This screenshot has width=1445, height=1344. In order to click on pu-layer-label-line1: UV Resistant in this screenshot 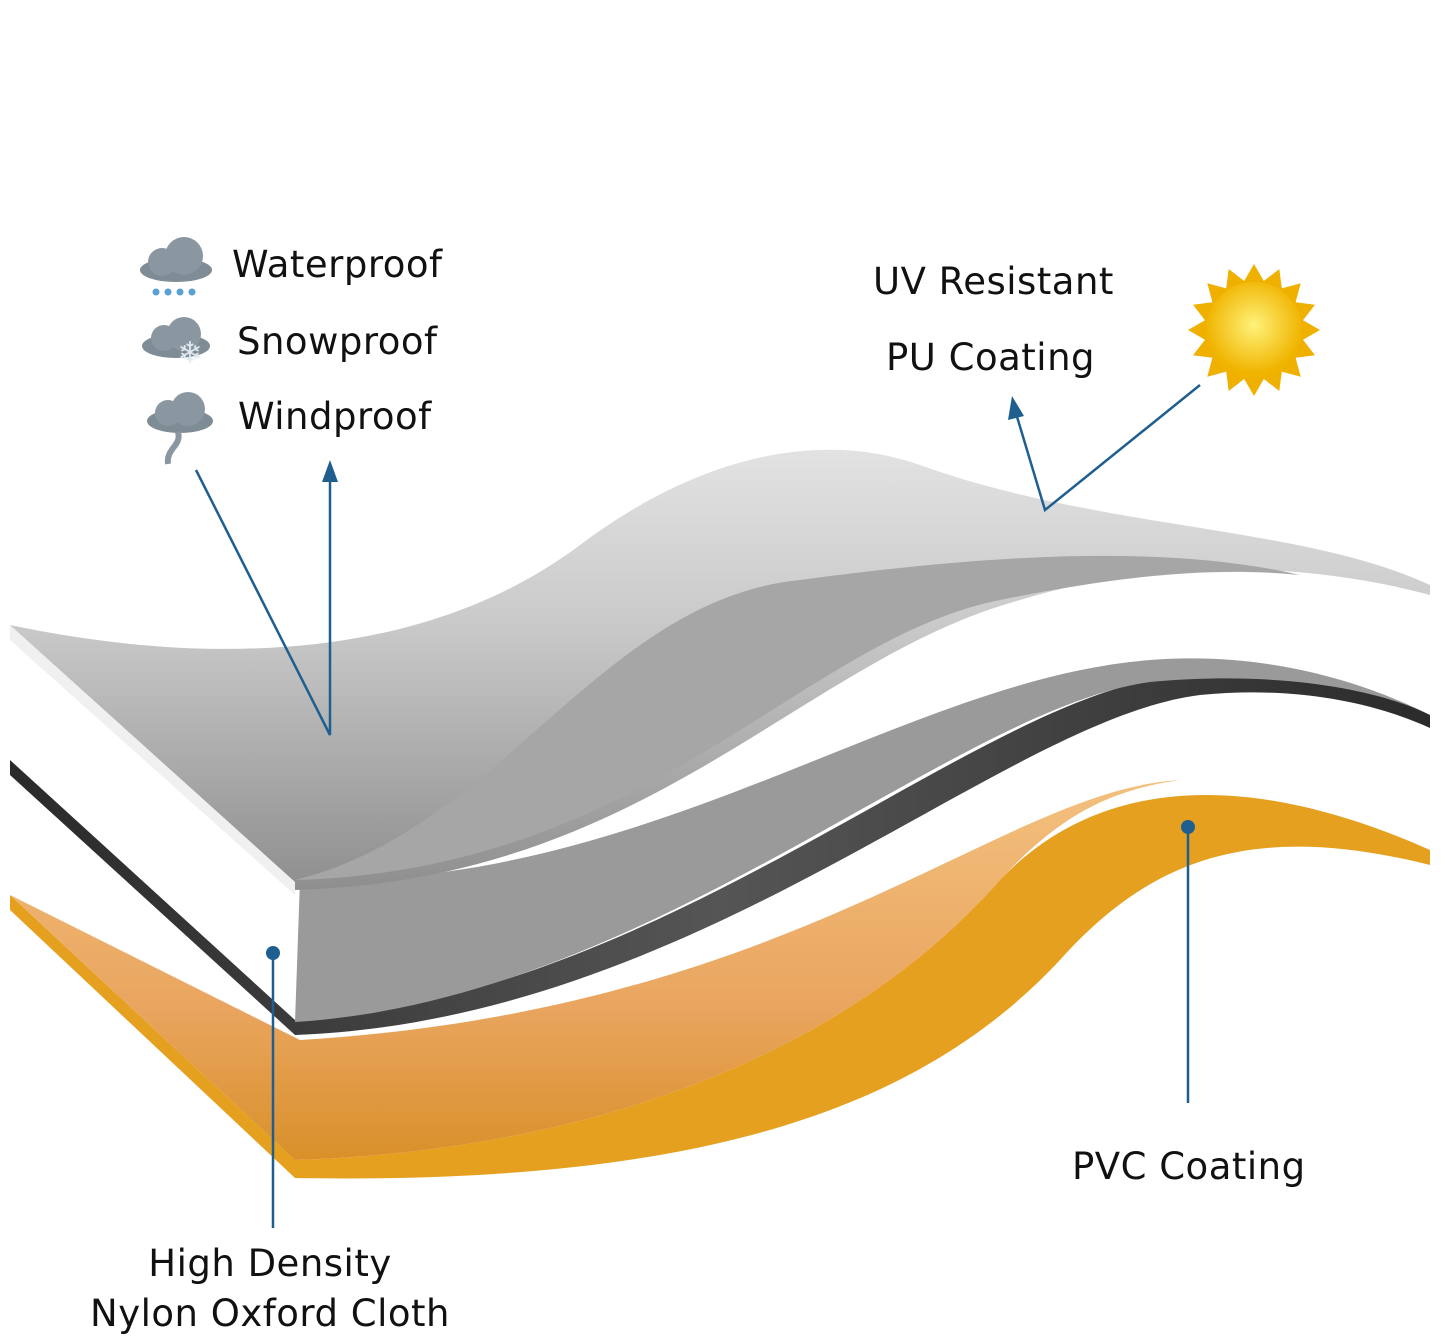, I will do `click(993, 281)`.